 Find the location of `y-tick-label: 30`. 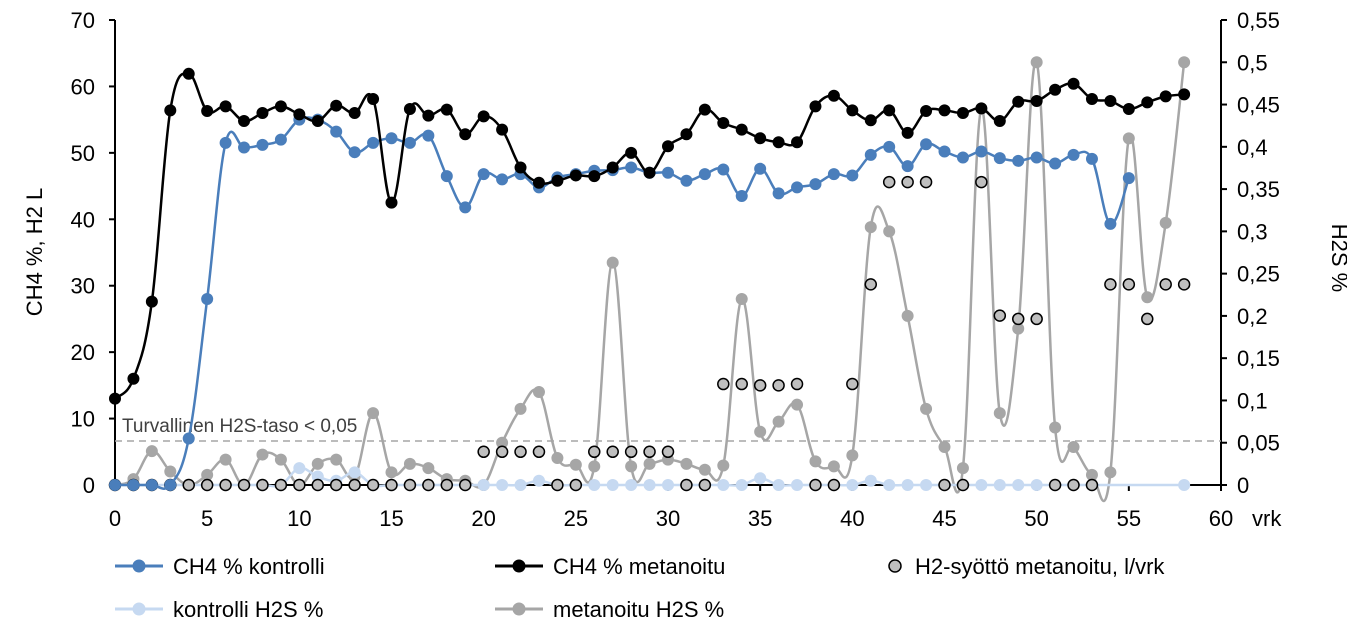

y-tick-label: 30 is located at coordinates (83, 286).